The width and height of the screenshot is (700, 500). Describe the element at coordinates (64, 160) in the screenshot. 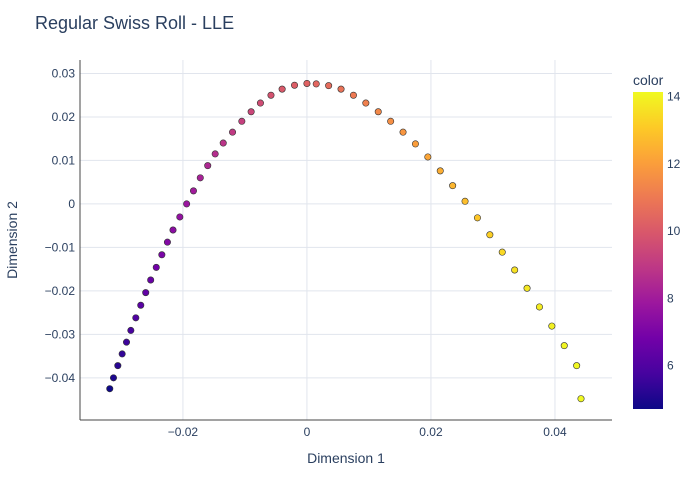

I see `y-tick-label: 0.01` at that location.